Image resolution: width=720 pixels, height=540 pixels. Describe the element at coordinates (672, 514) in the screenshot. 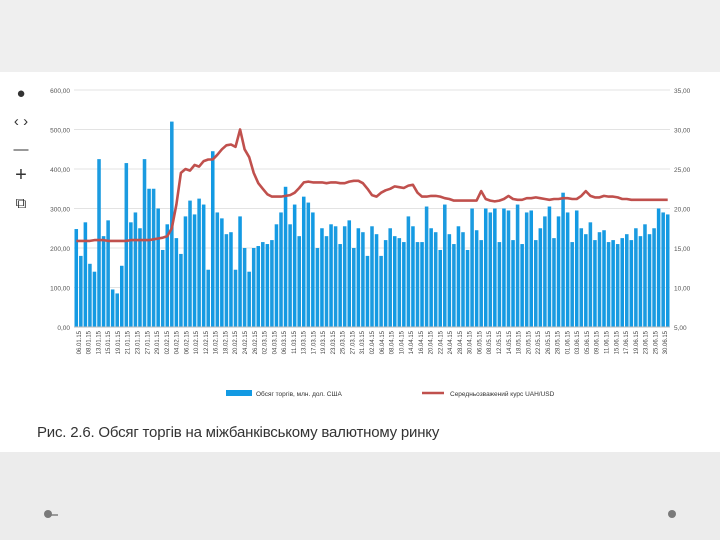

I see `nav-next-dot` at that location.